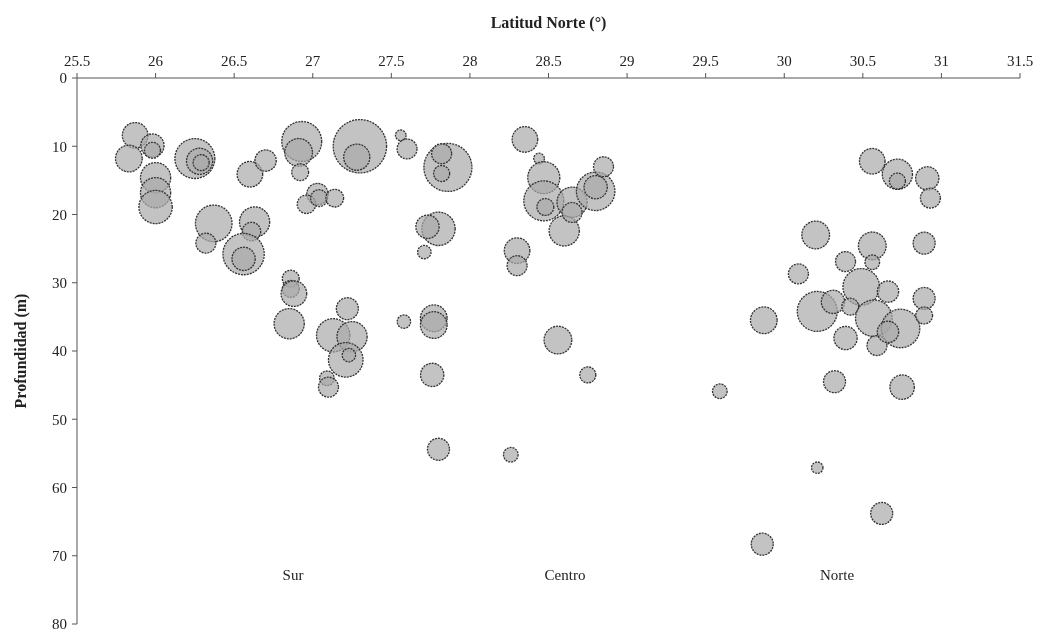 Image resolution: width=1044 pixels, height=640 pixels. What do you see at coordinates (548, 61) in the screenshot?
I see `x-tick-label: 28.5` at bounding box center [548, 61].